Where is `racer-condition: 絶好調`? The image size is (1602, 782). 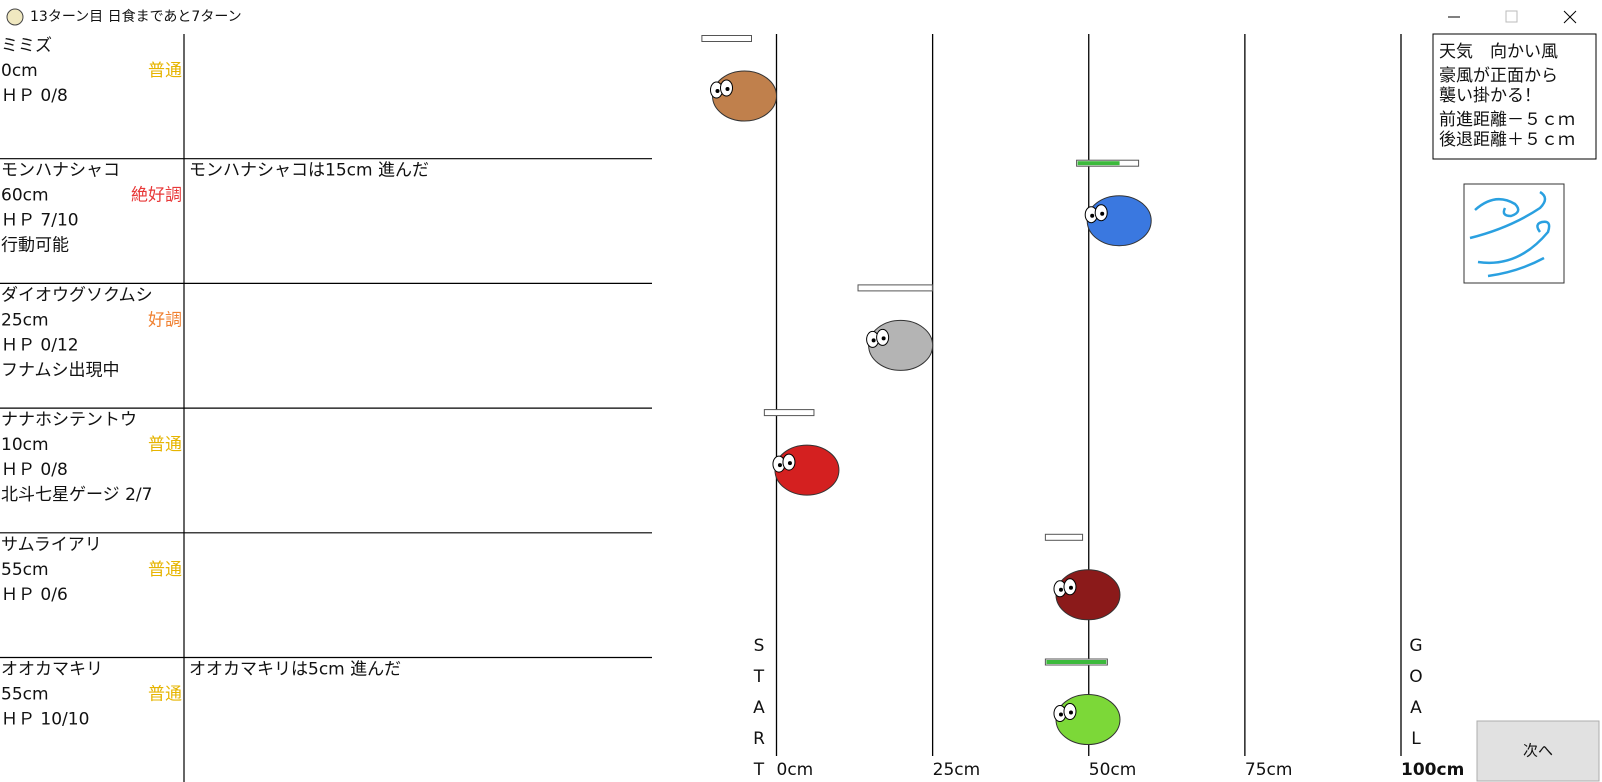
racer-condition: 絶好調 is located at coordinates (156, 196).